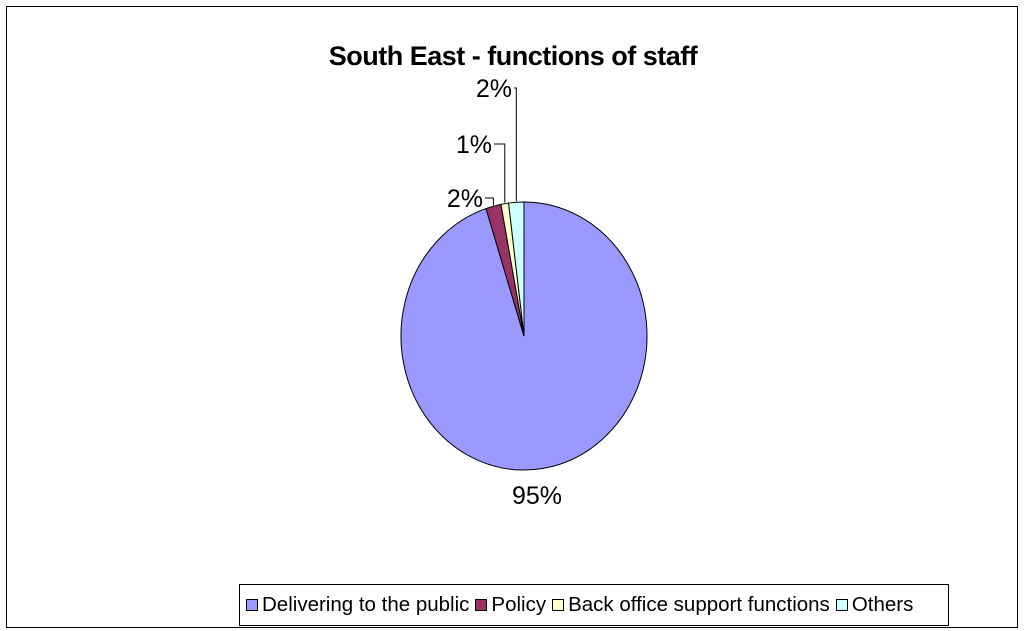  Describe the element at coordinates (882, 604) in the screenshot. I see `legend-label: Others` at that location.